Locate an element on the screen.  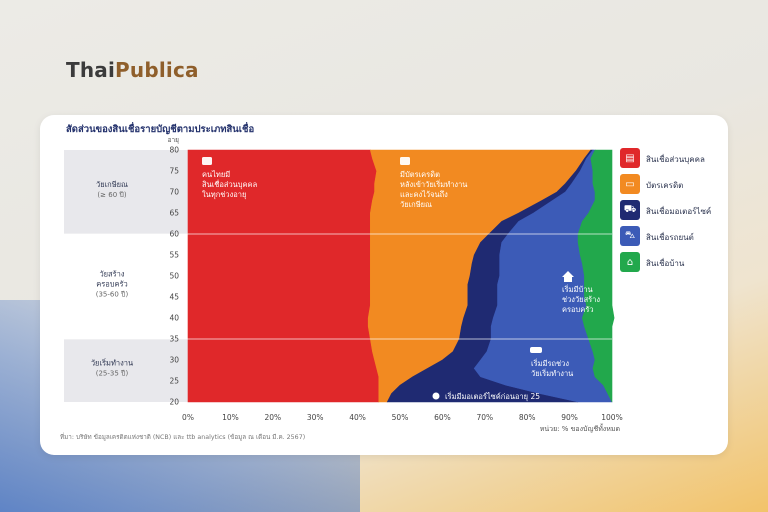
annotation-moto: เริ่มมีมอเตอร์ไซค์ก่อนอายุ 25 is located at coordinates (492, 396).